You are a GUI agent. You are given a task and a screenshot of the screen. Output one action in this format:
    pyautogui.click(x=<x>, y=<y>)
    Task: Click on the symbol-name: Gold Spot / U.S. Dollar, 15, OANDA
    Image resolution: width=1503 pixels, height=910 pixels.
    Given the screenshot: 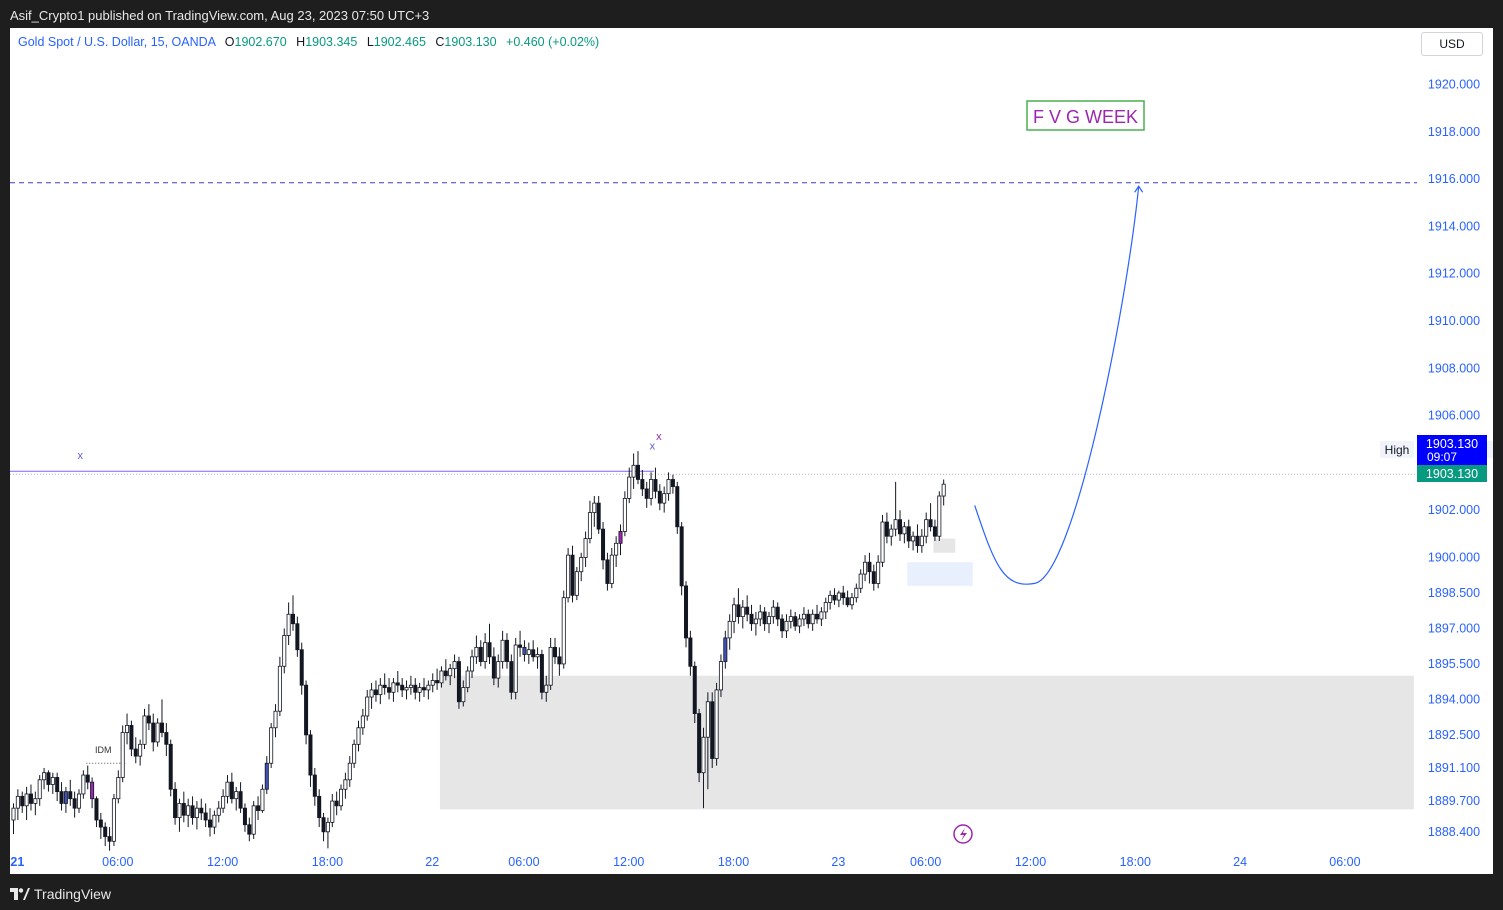 What is the action you would take?
    pyautogui.click(x=117, y=42)
    